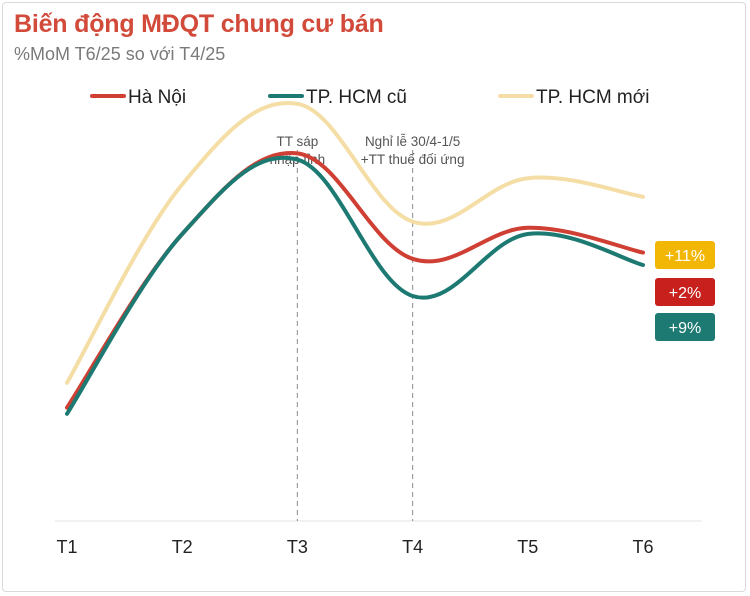  I want to click on end-label-text: +11%, so click(685, 256).